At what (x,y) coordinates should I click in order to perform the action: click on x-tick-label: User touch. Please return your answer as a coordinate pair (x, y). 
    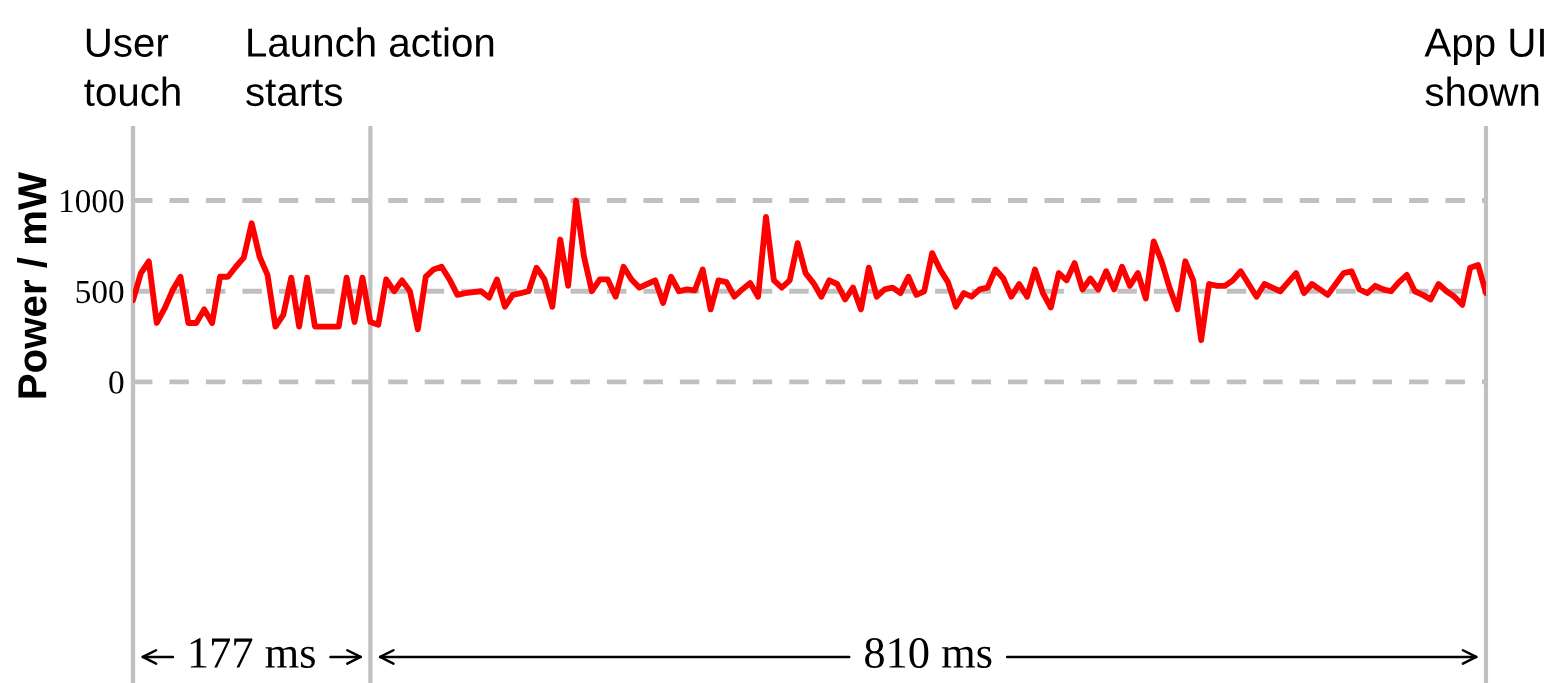
    Looking at the image, I should click on (132, 67).